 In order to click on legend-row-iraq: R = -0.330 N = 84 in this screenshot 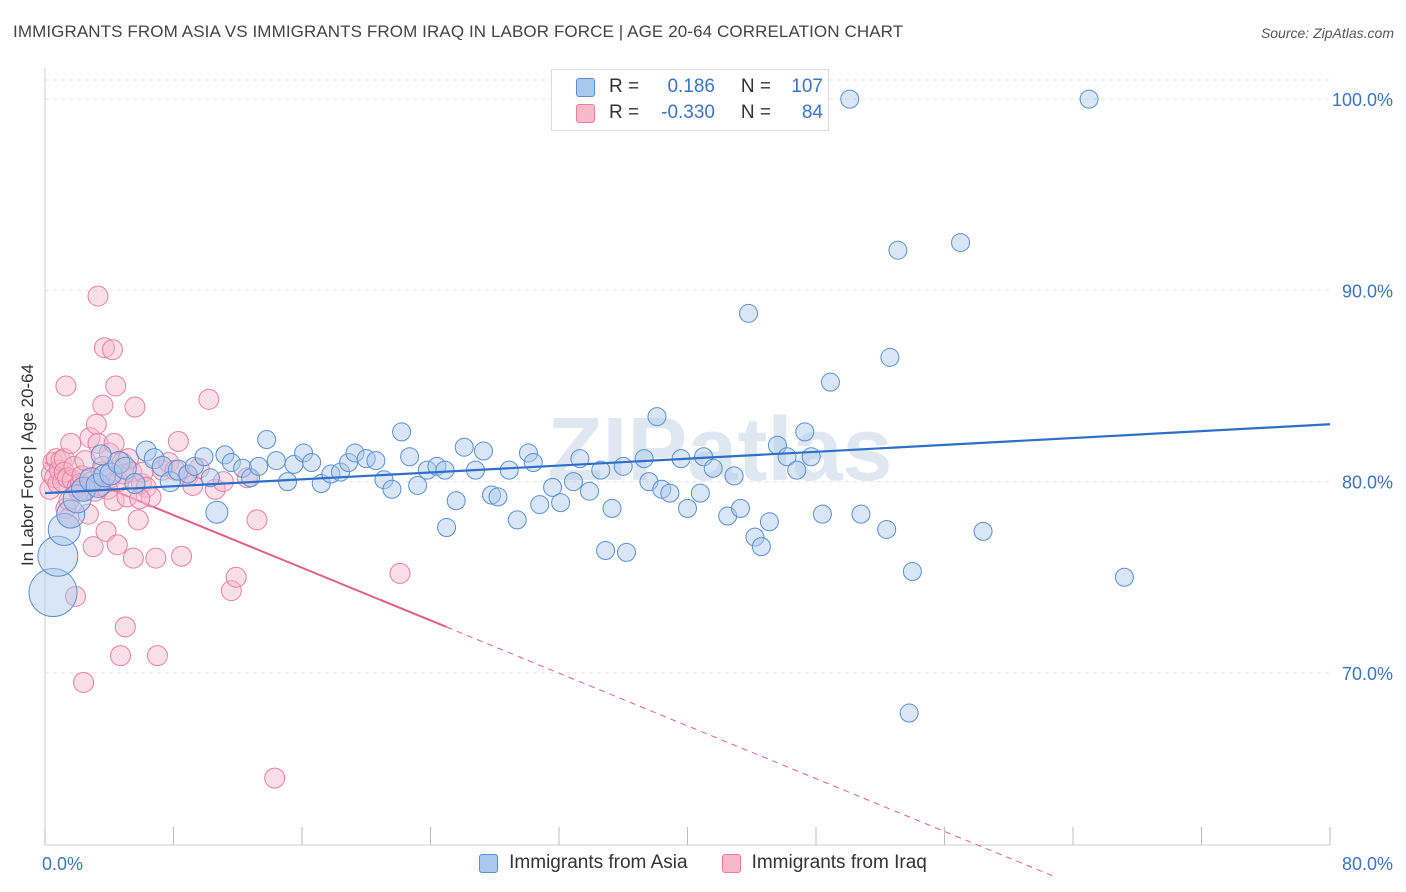, I will do `click(699, 113)`.